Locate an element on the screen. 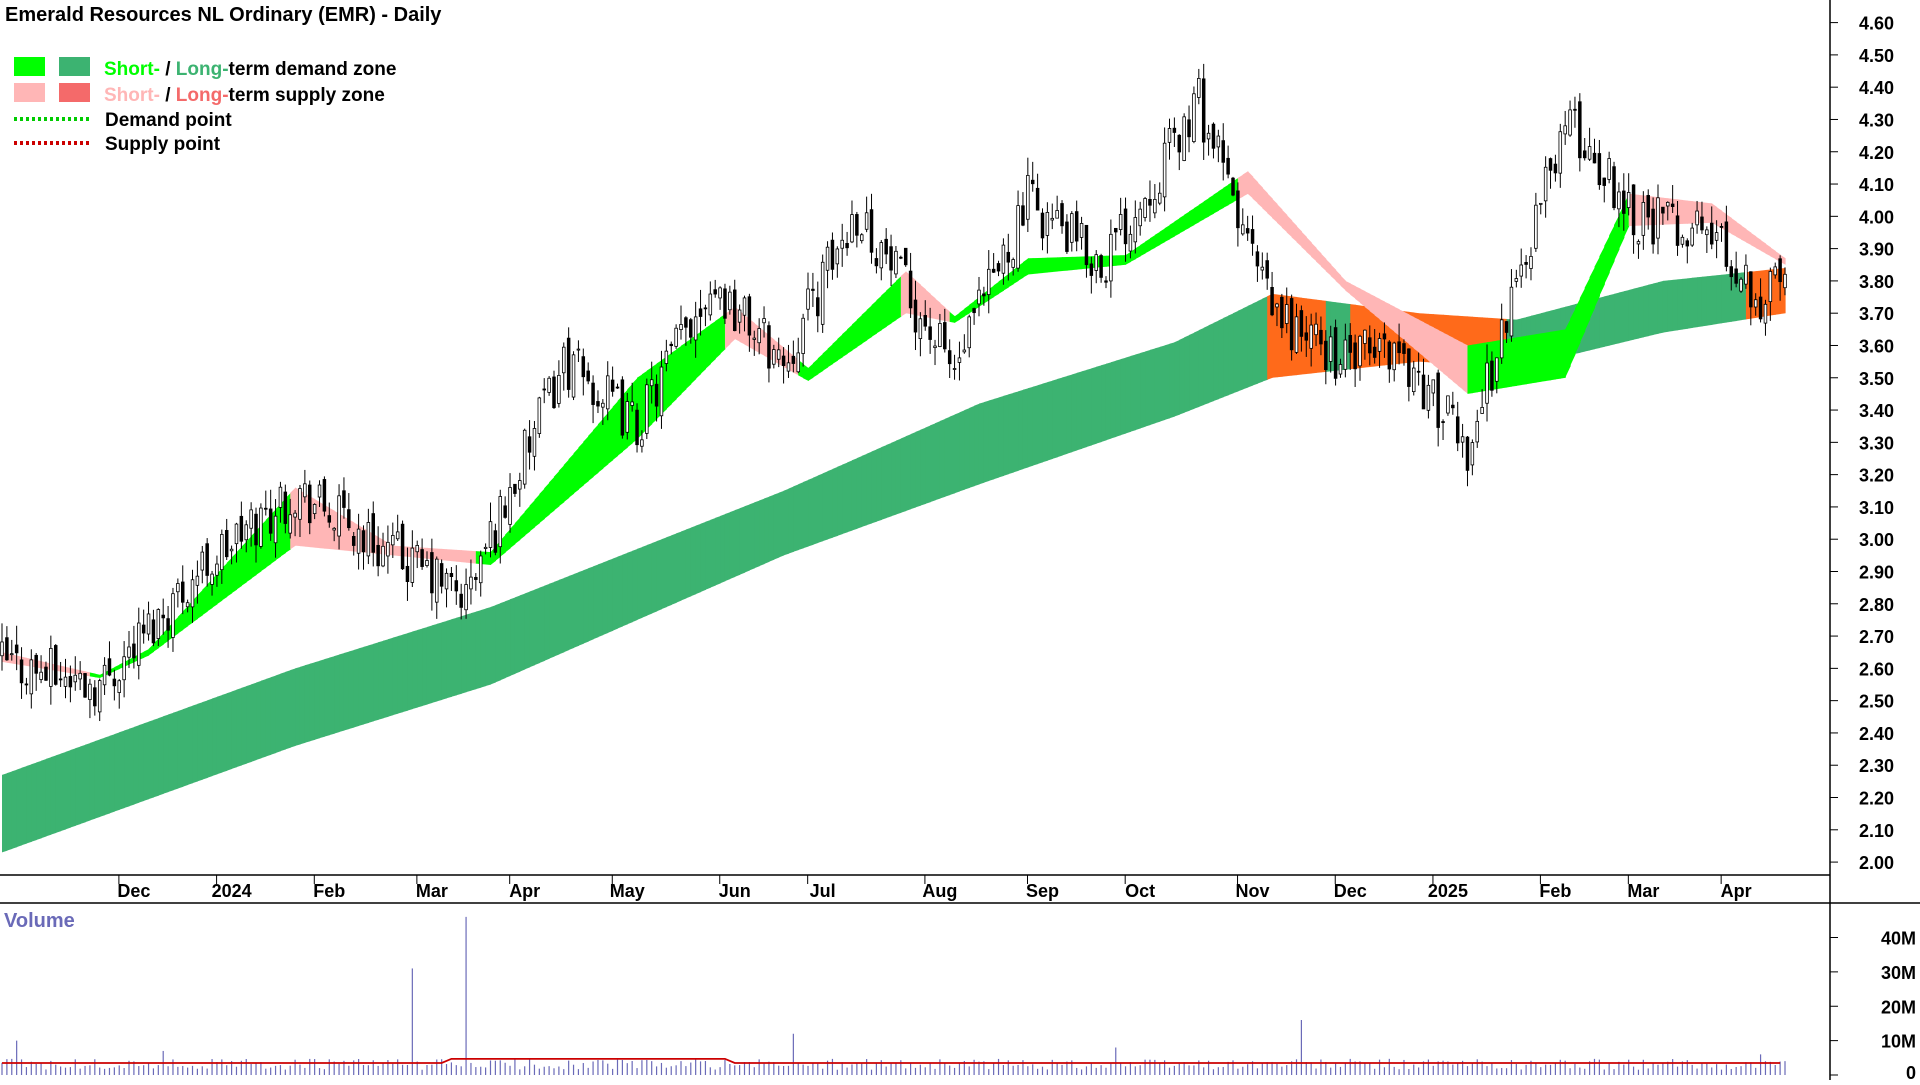 The height and width of the screenshot is (1085, 1920). price-tick-label: 4.10 is located at coordinates (1876, 185).